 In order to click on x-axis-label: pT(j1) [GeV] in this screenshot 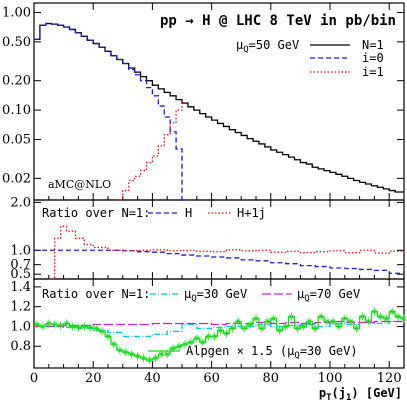, I will do `click(360, 393)`.